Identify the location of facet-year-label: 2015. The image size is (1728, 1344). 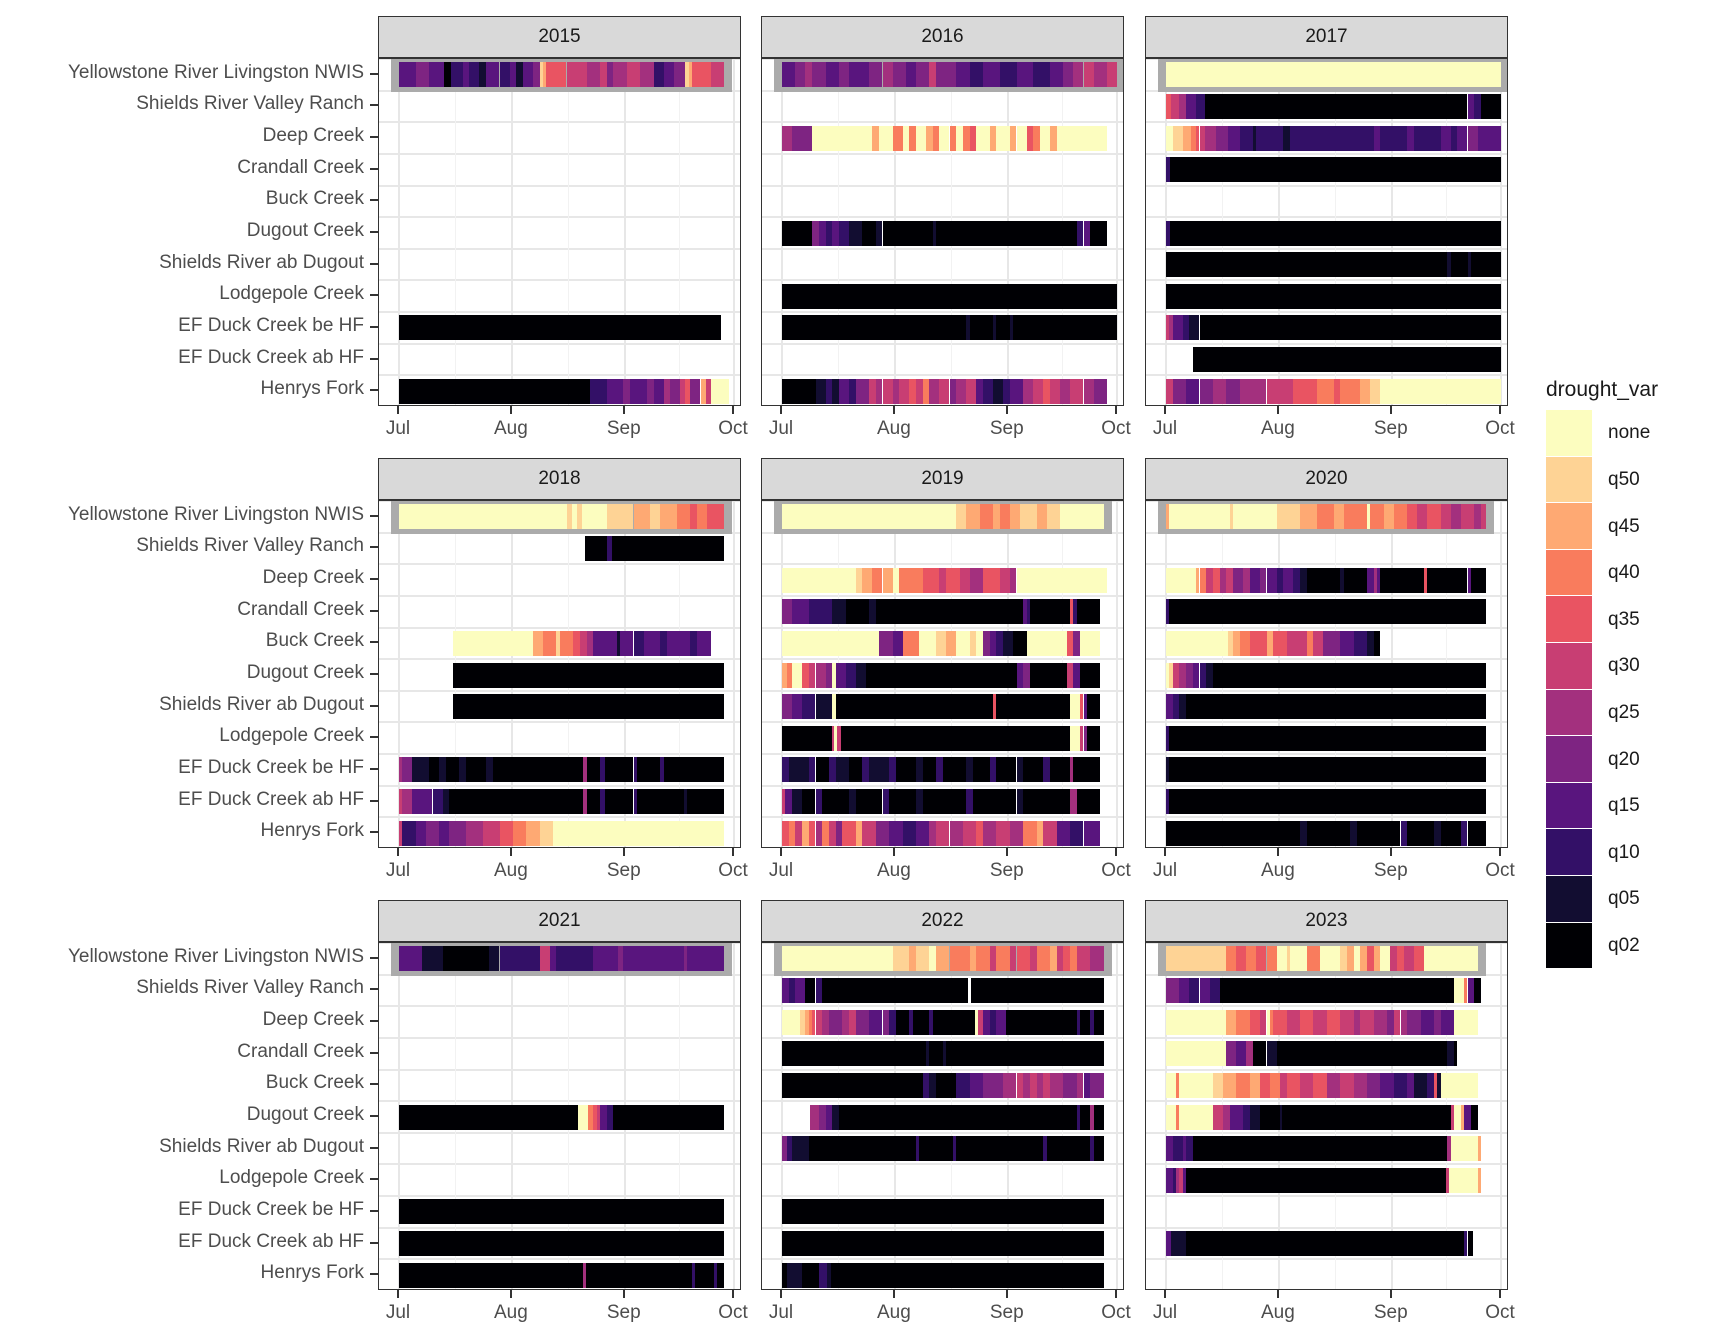
(559, 36).